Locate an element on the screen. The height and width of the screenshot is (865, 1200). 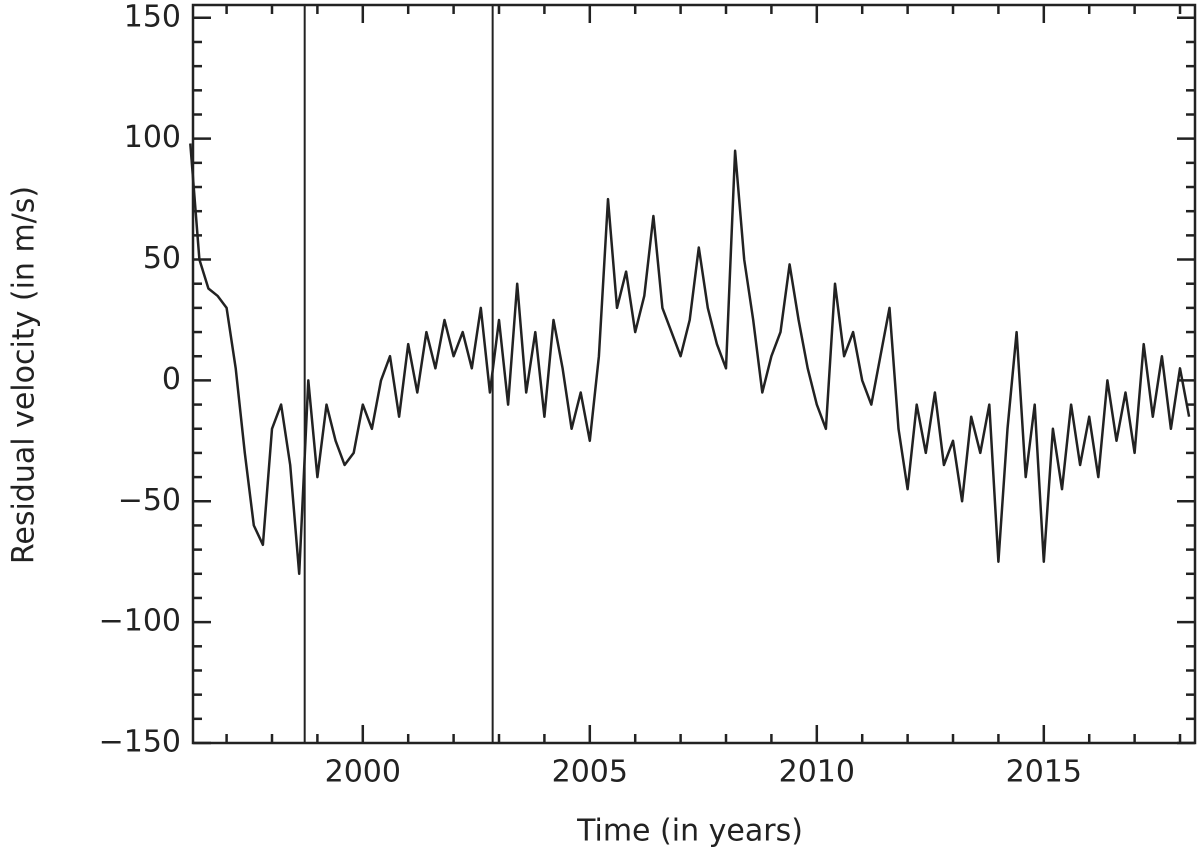
y-tick-label: 100 is located at coordinates (152, 137).